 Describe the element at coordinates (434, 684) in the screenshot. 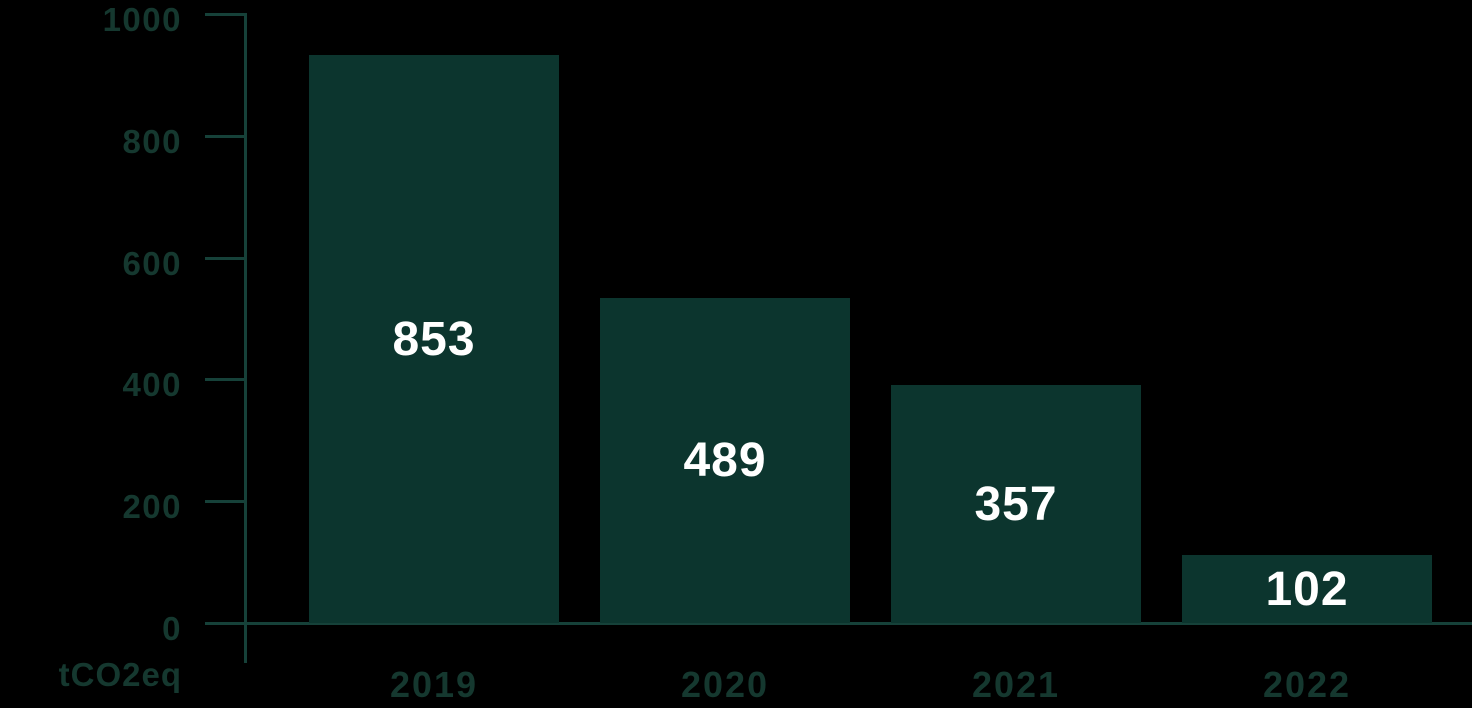

I see `x-axis-category-label: 2019` at that location.